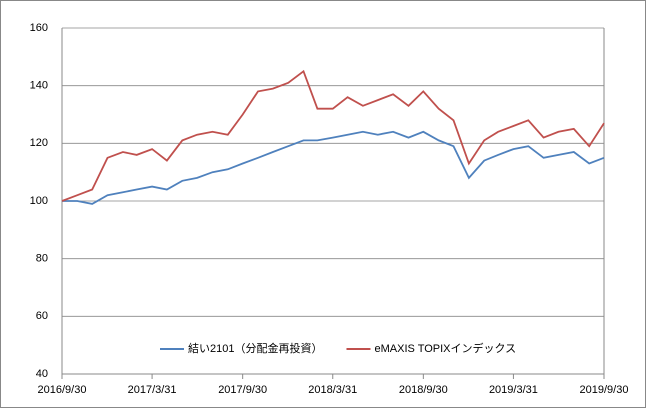  Describe the element at coordinates (39, 28) in the screenshot. I see `y-tick-label: 160` at that location.